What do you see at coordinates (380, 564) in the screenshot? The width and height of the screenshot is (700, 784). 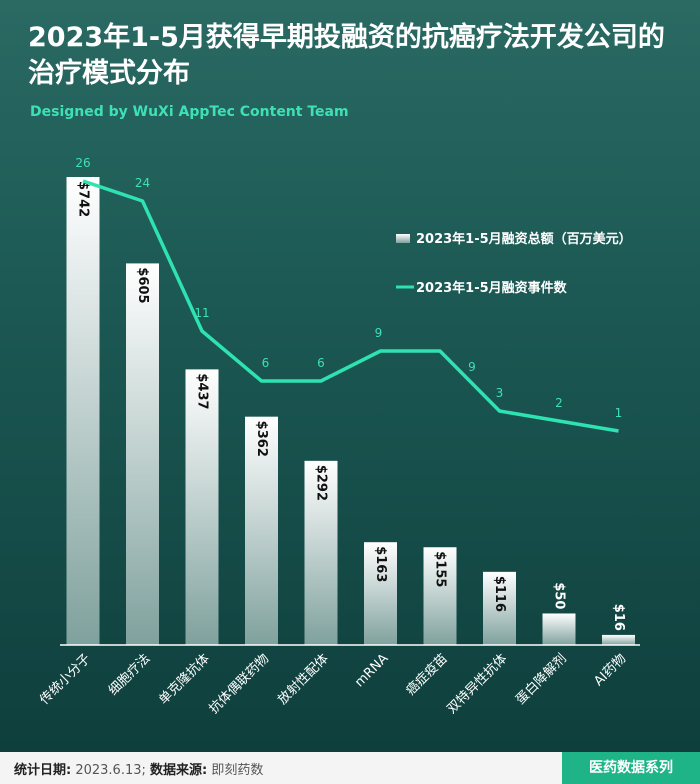 I see `bar-value-label: $163` at bounding box center [380, 564].